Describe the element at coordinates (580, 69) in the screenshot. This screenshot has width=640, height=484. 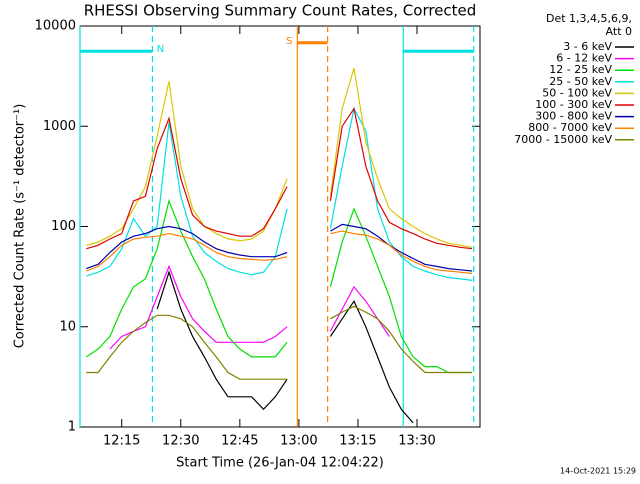
I see `legend-label: 12 - 25 keV` at that location.